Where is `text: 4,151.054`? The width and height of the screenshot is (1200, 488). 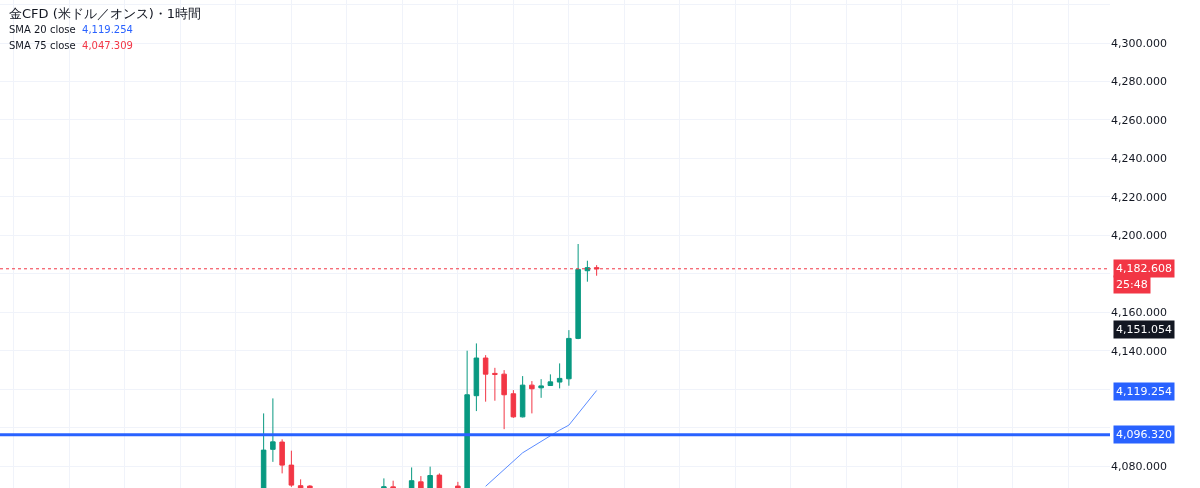
text: 4,151.054 is located at coordinates (1144, 329).